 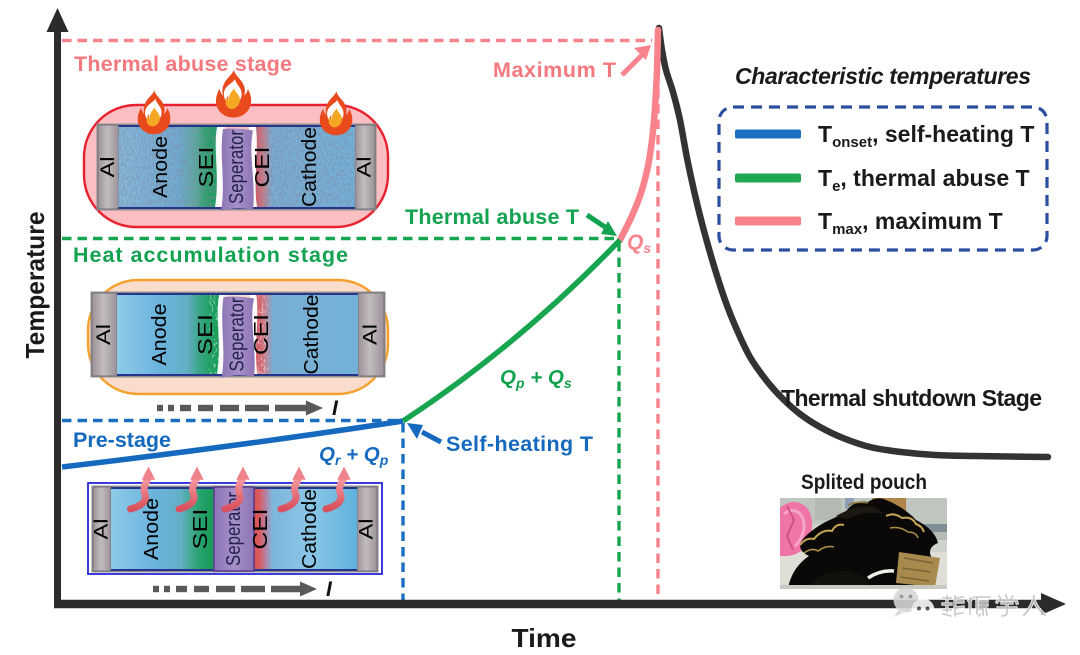 What do you see at coordinates (210, 255) in the screenshot?
I see `svg-text: Heat accumulation stage` at bounding box center [210, 255].